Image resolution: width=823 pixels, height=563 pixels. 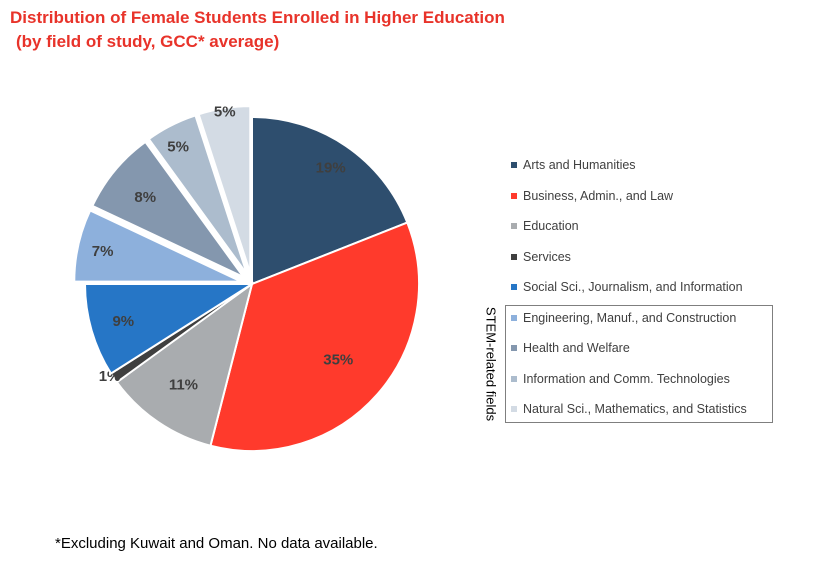 I want to click on slice-data-label: 7%, so click(x=103, y=251).